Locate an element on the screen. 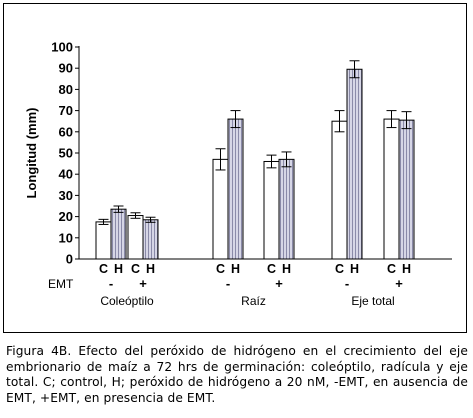 The width and height of the screenshot is (473, 418). emt-row-label: EMT is located at coordinates (61, 284).